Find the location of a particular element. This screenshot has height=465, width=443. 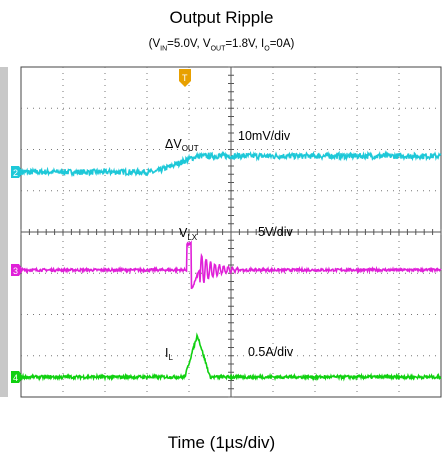

channel-marker-label: 3 is located at coordinates (15, 271).